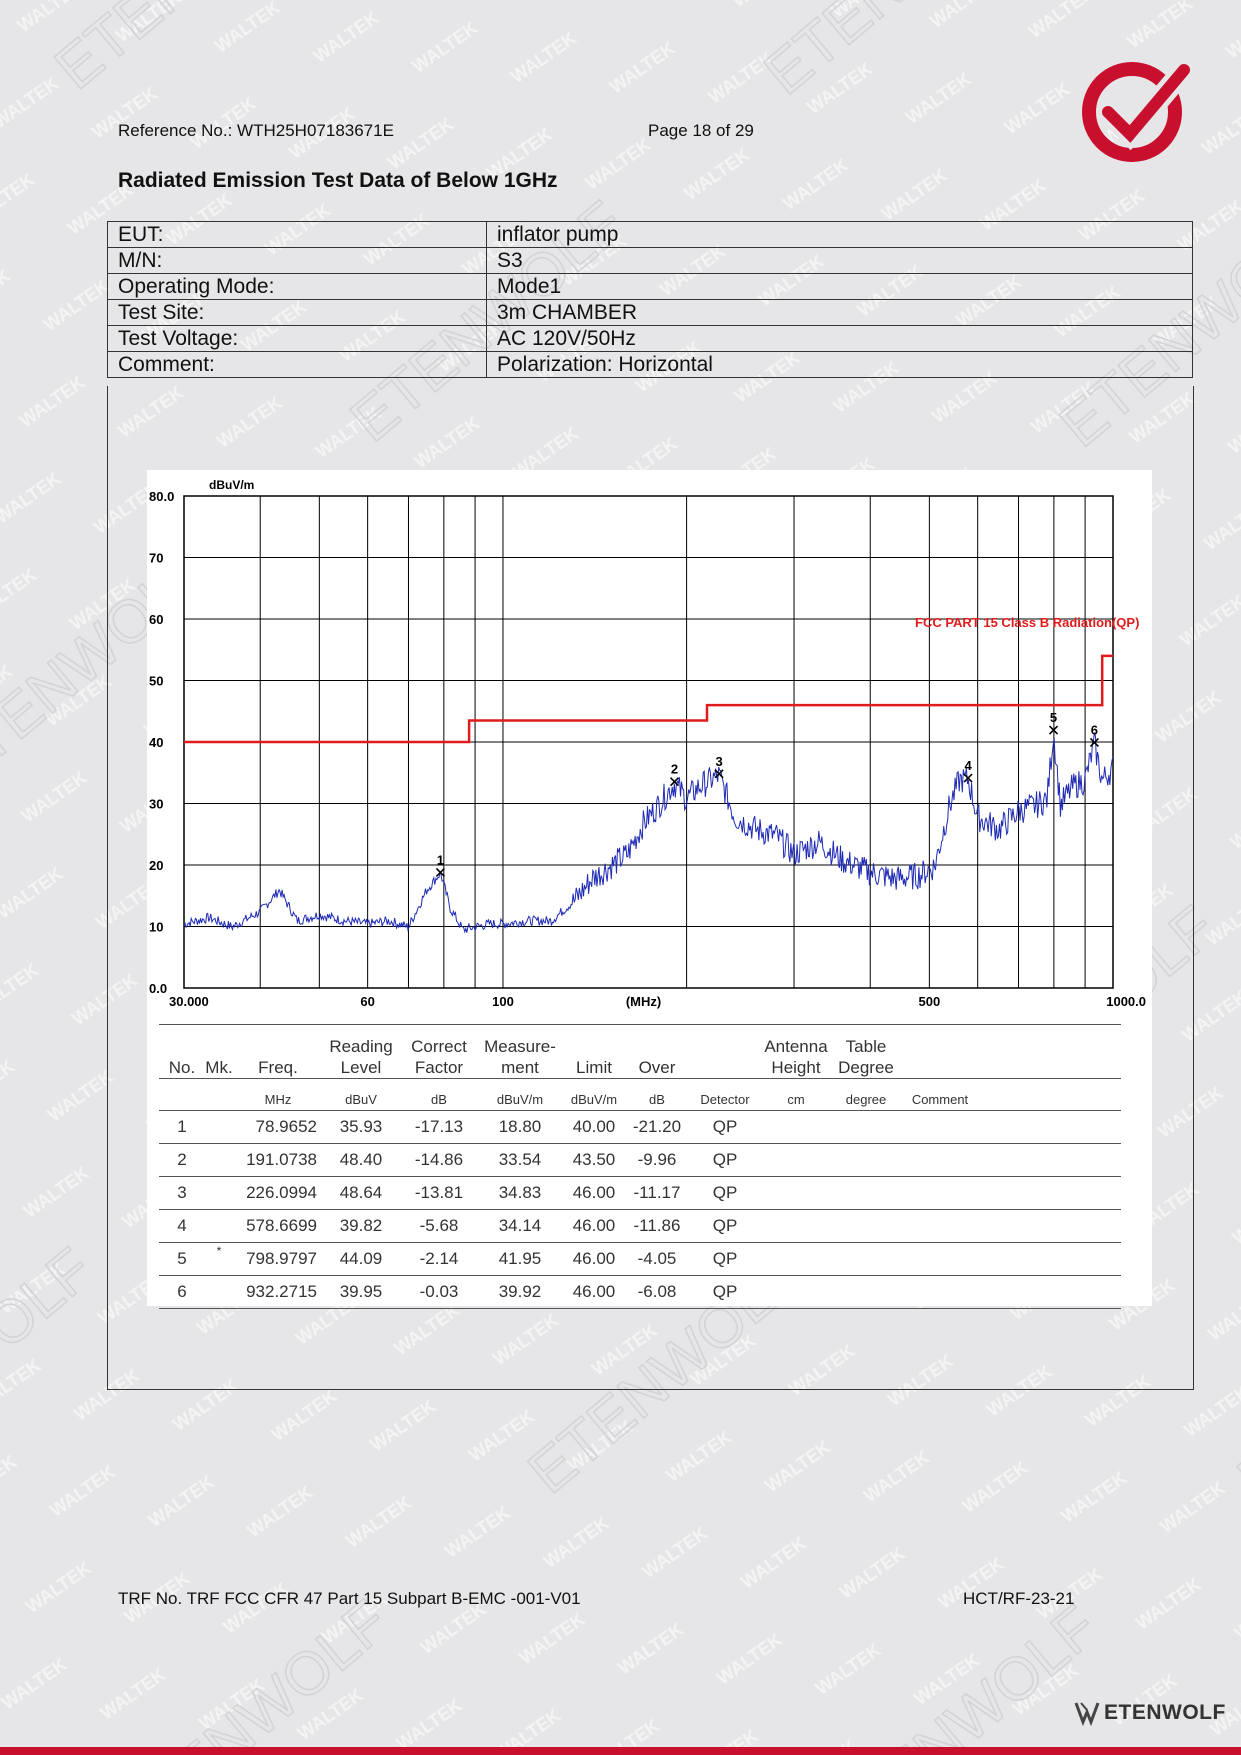 Image resolution: width=1241 pixels, height=1755 pixels. Describe the element at coordinates (725, 1051) in the screenshot. I see `col-detector` at that location.